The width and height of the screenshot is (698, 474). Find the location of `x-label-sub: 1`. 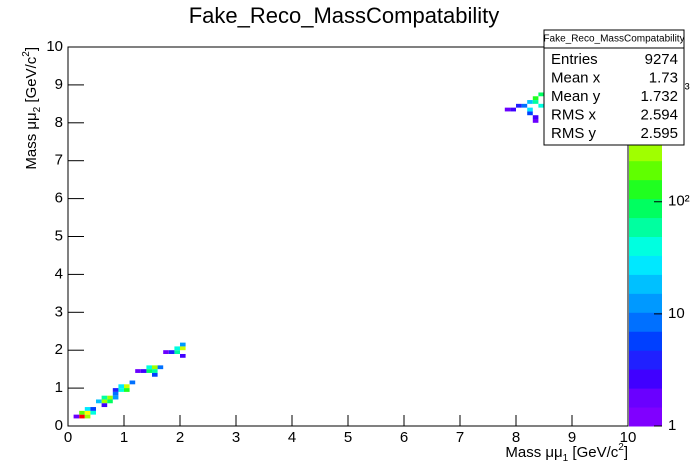

x-label-sub: 1 is located at coordinates (566, 458).